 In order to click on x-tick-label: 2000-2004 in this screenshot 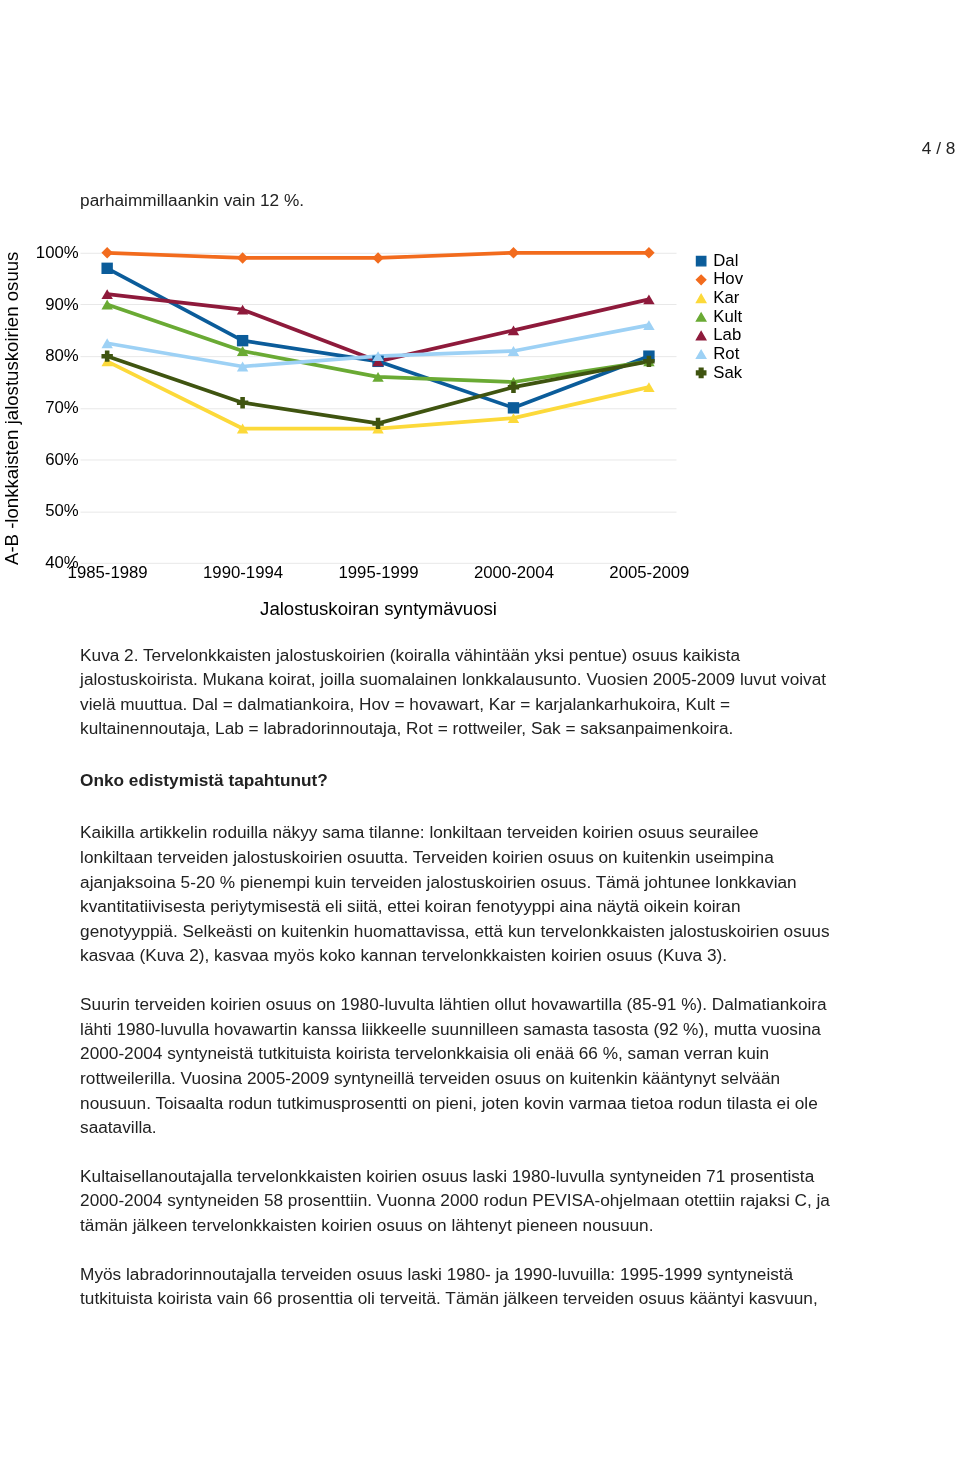, I will do `click(513, 573)`.